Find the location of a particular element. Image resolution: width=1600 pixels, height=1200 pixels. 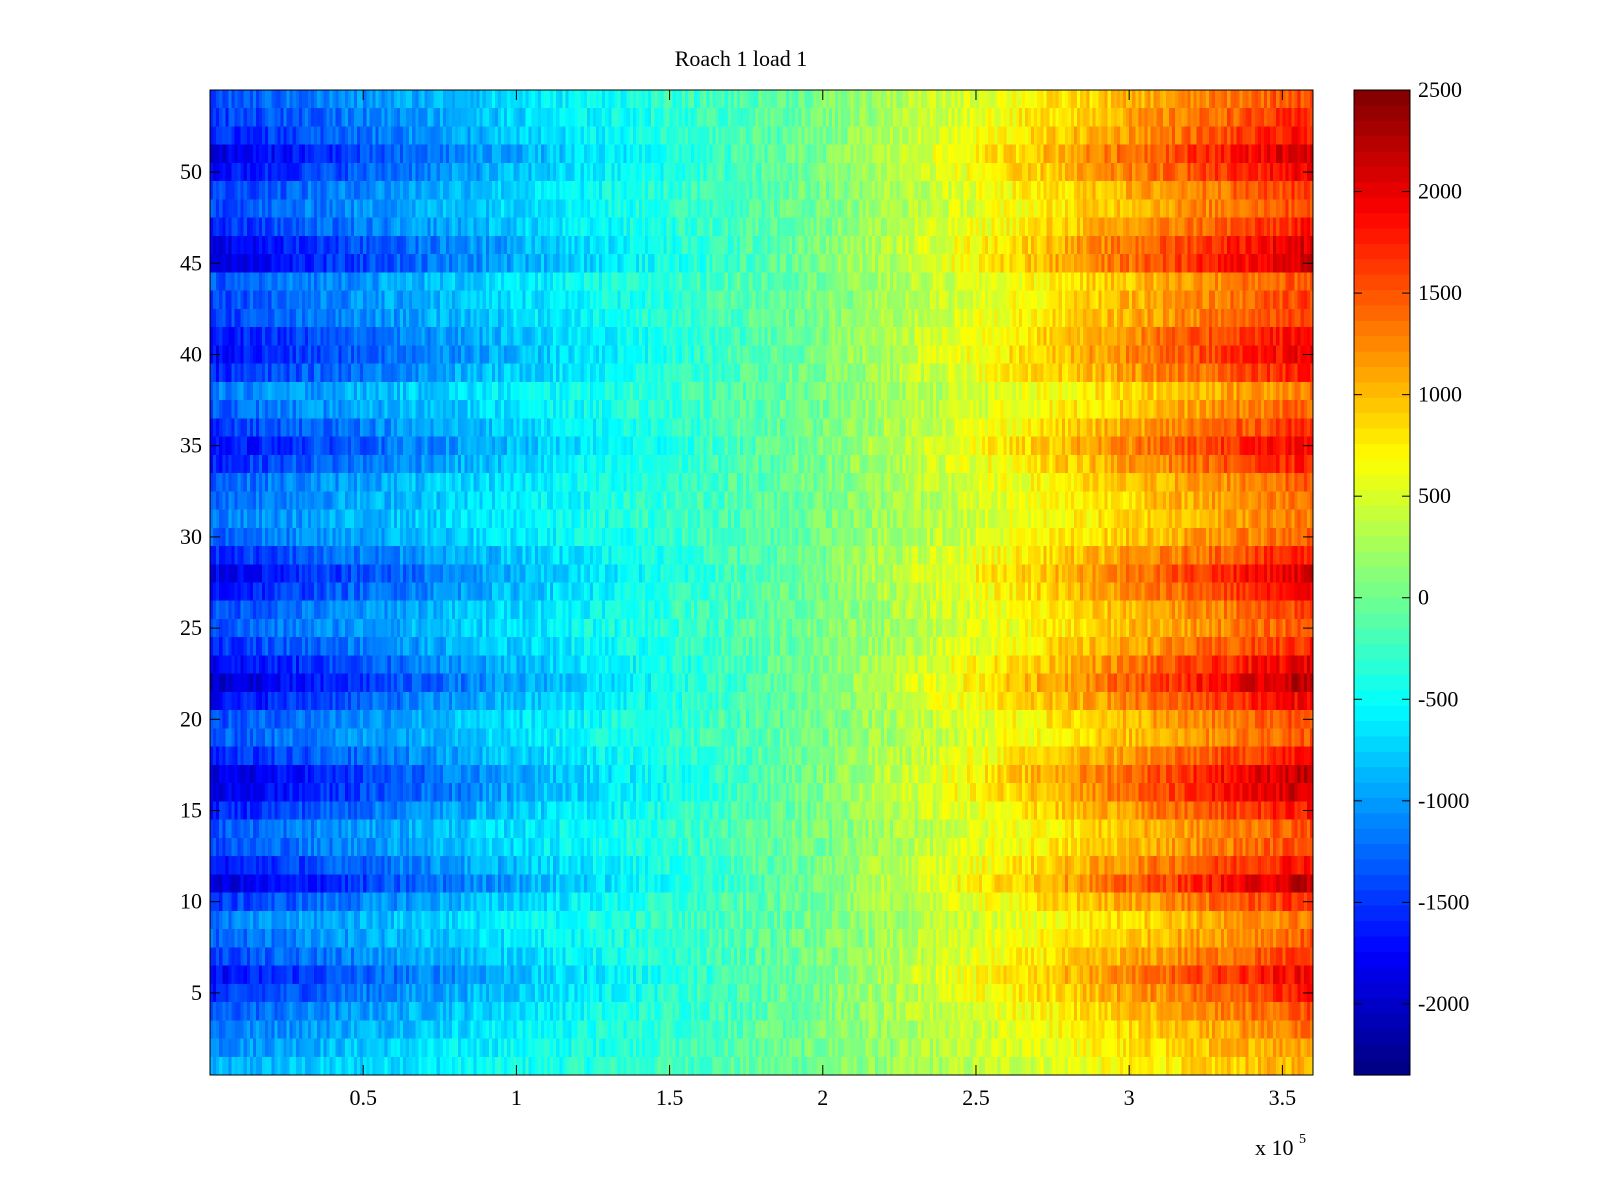

colorbar-tick-label: -1000 is located at coordinates (1443, 800).